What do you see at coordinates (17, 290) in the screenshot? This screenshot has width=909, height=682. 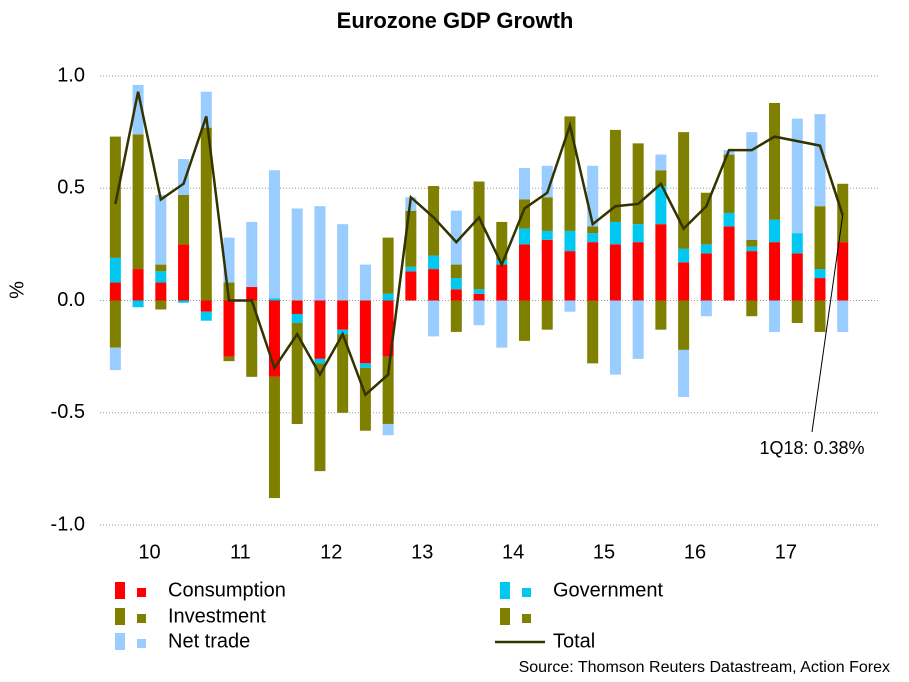 I see `y-axis-label: %` at bounding box center [17, 290].